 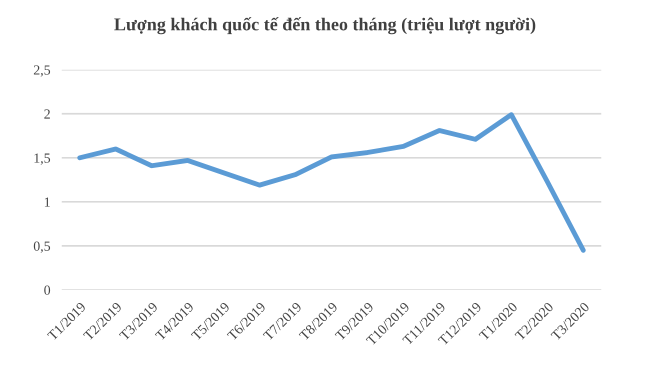 I want to click on y-tick-label: 1,5, so click(x=42, y=159).